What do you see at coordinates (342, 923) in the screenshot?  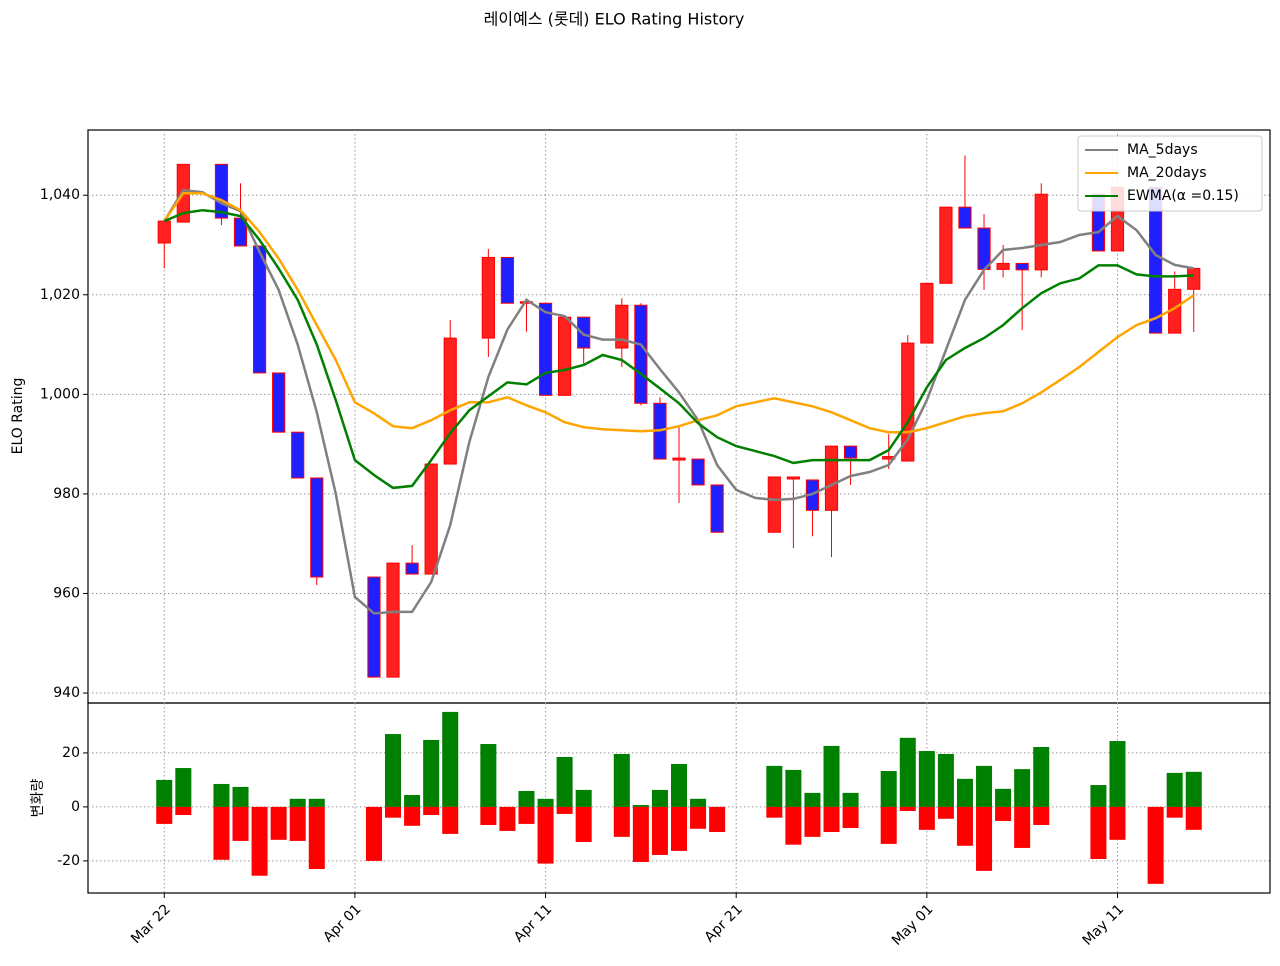 I see `x-tick-label: Apr 01` at bounding box center [342, 923].